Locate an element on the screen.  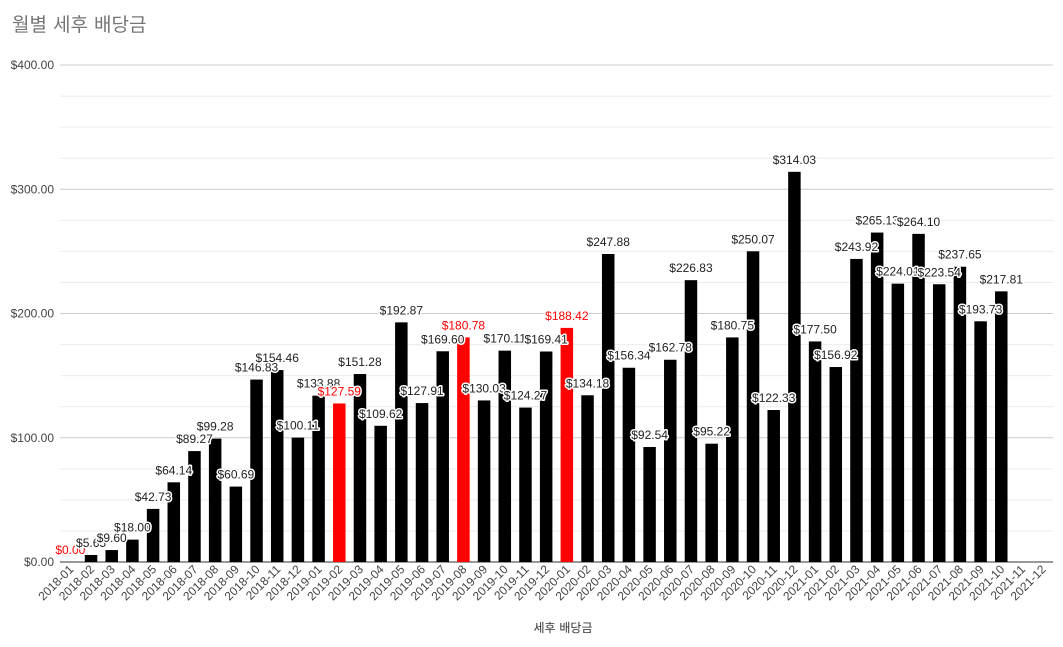
data-label-2021-02: $156.92 is located at coordinates (836, 355).